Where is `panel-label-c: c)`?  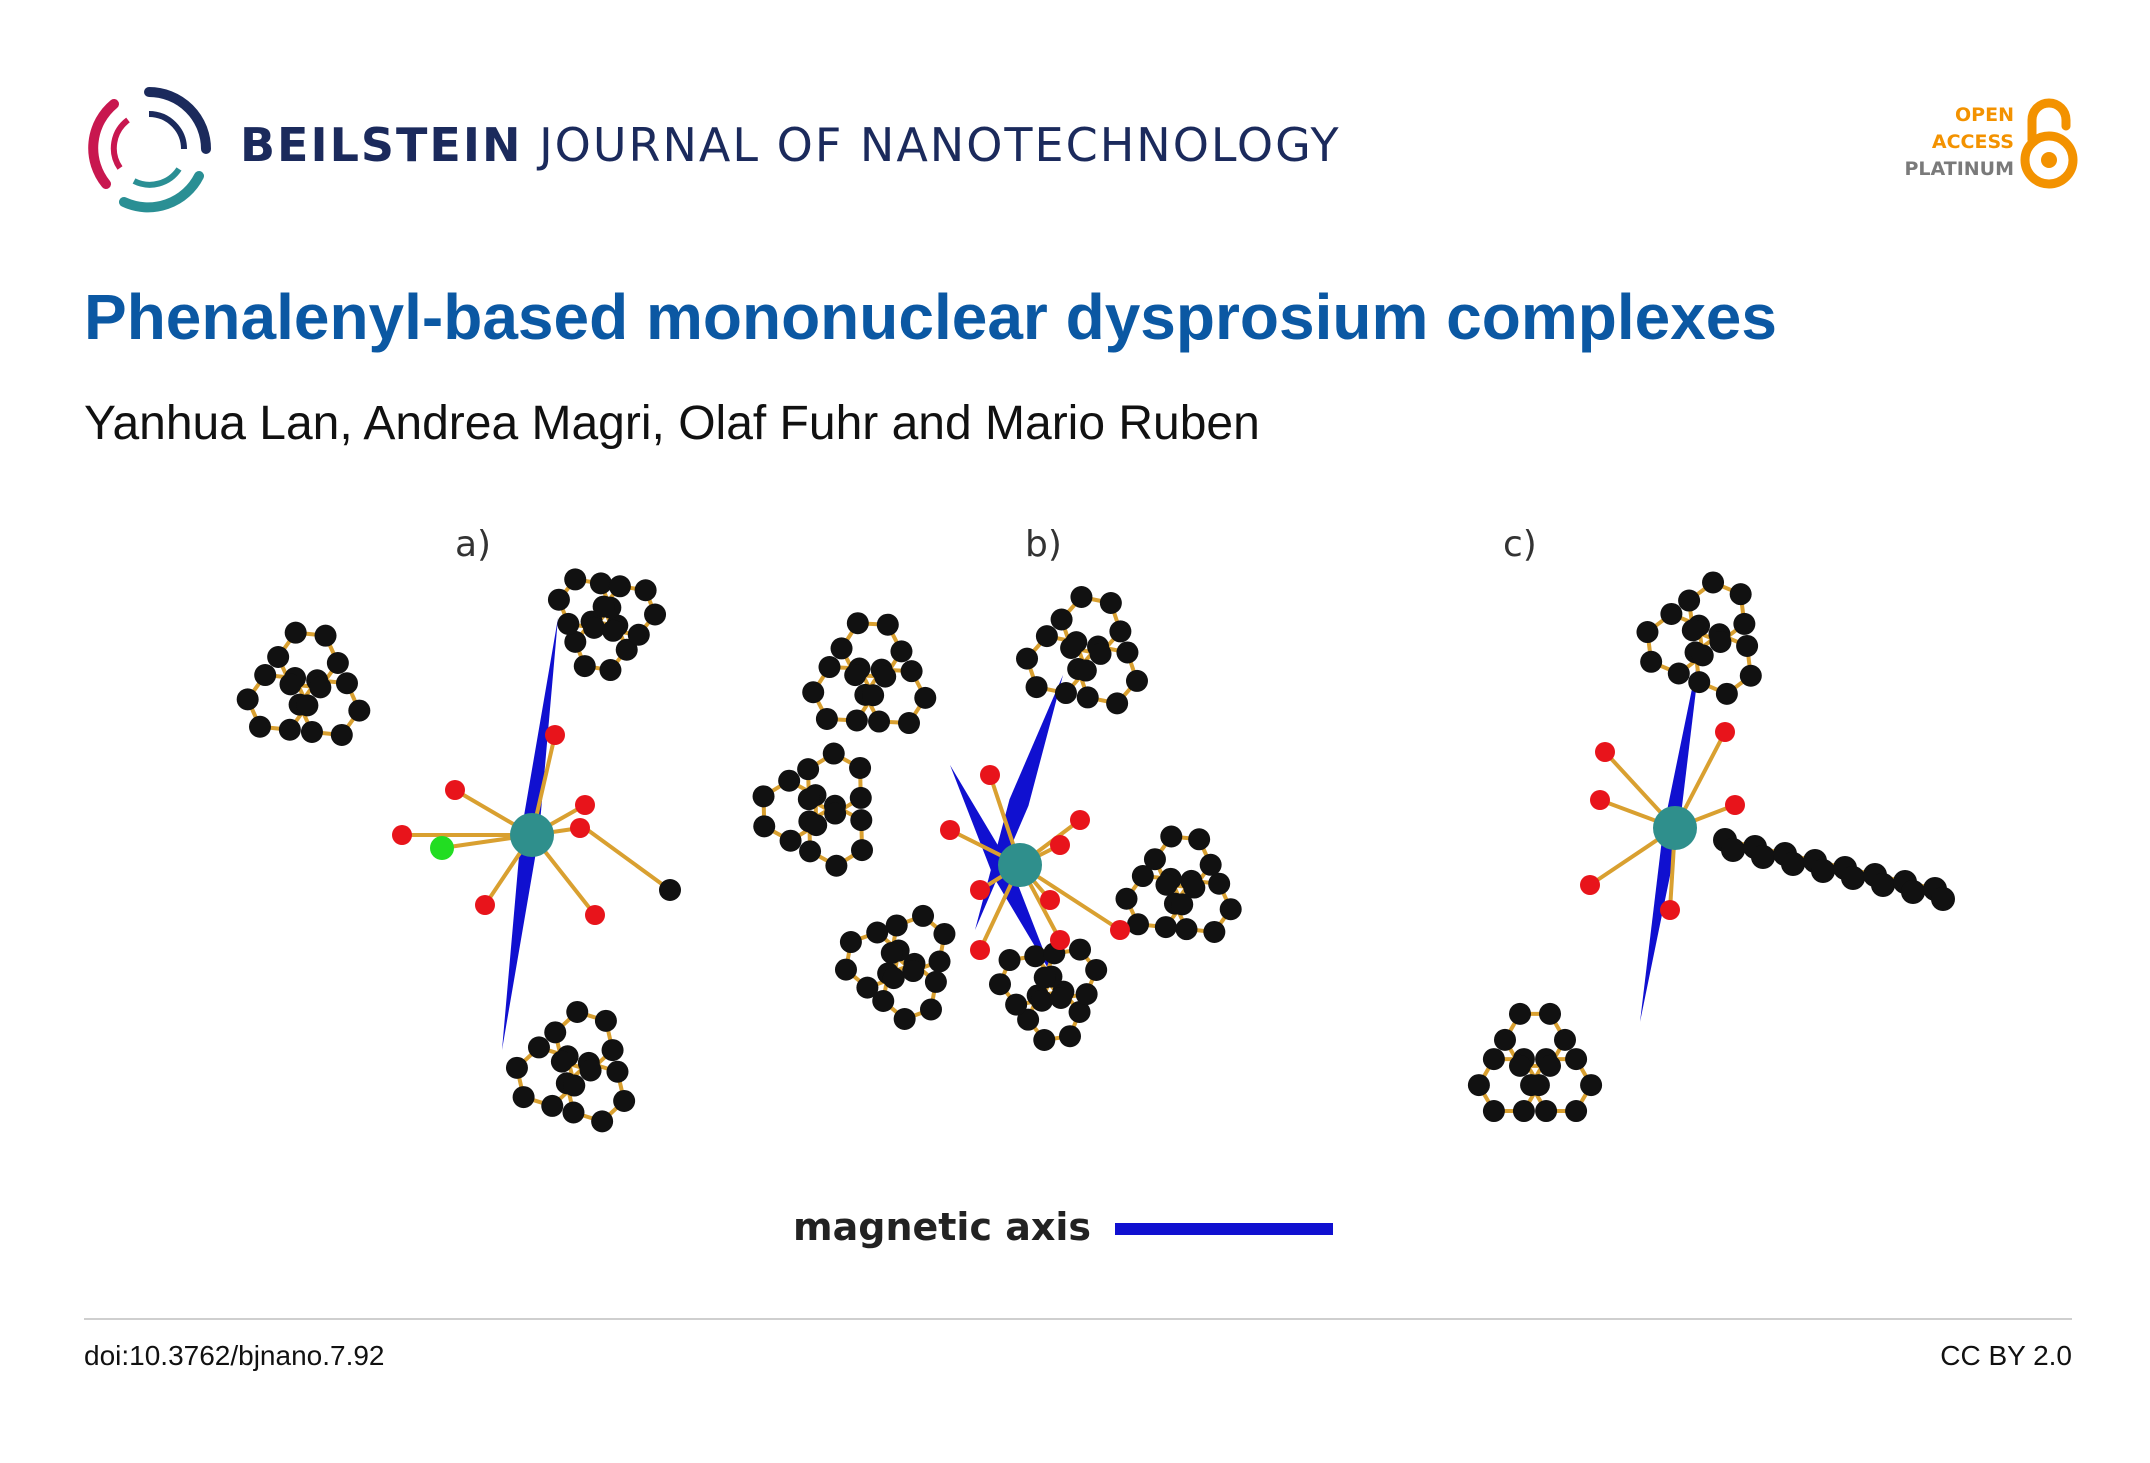
panel-label-c: c) is located at coordinates (1520, 544).